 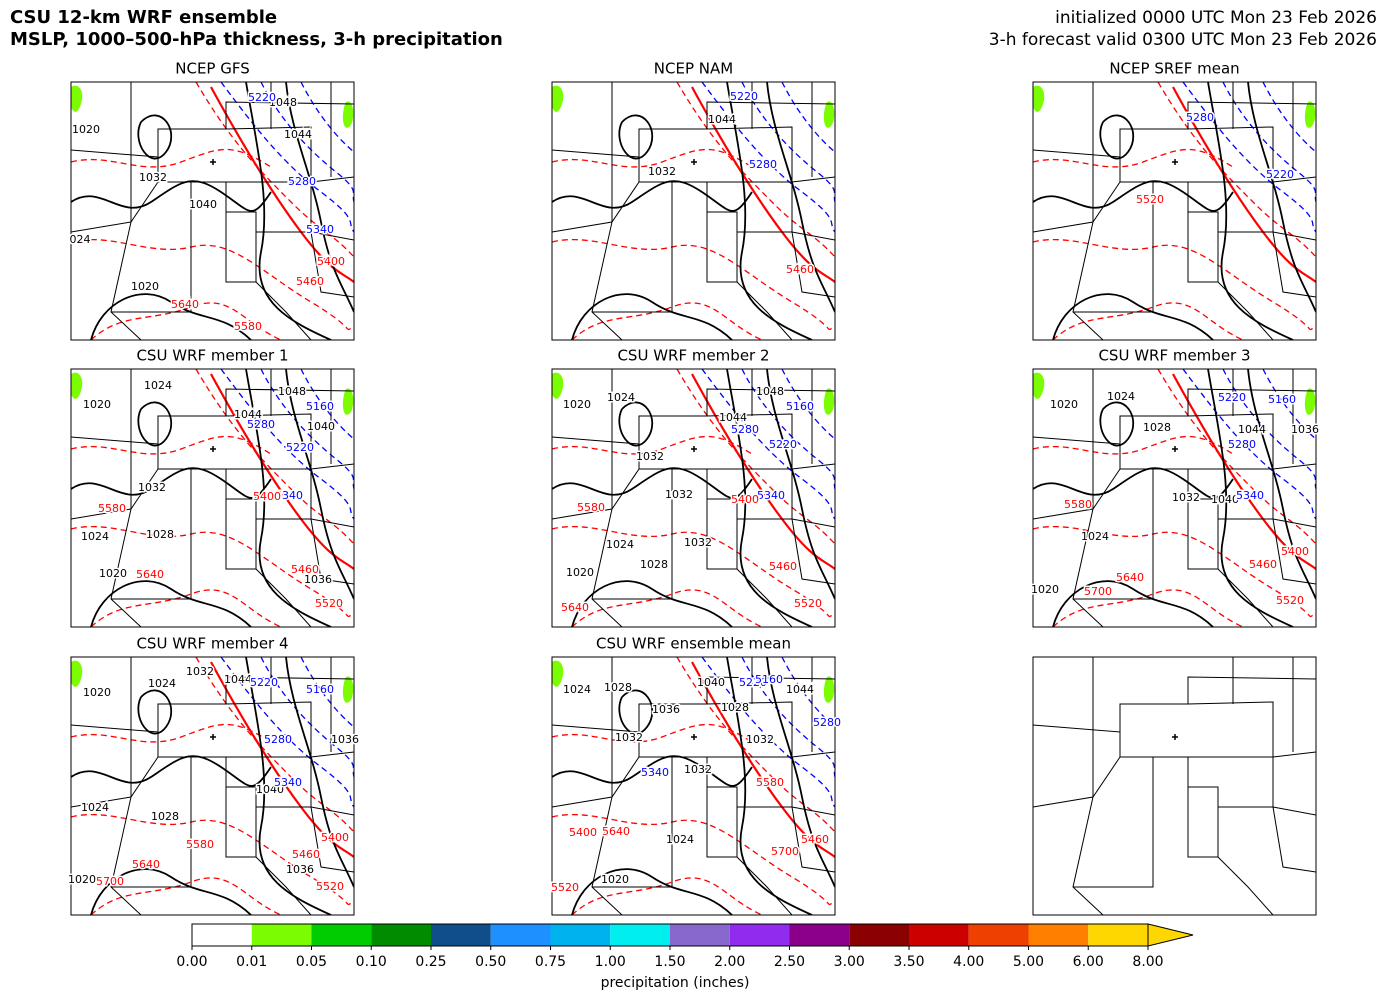 I want to click on colorbar-tick-label: 8.00, so click(x=1147, y=962).